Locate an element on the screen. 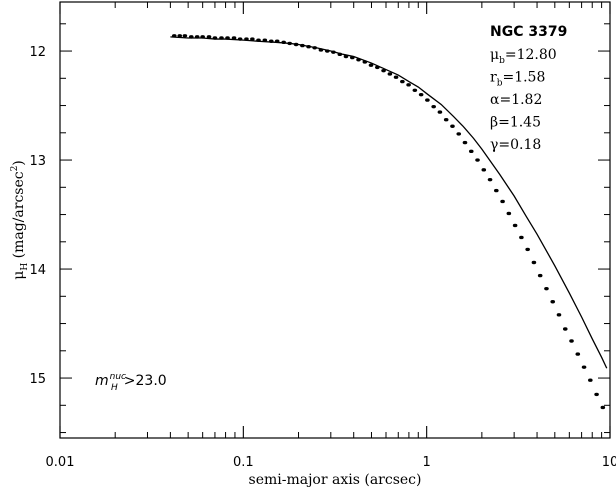 The width and height of the screenshot is (616, 493). x-tick-label: 1 is located at coordinates (427, 462).